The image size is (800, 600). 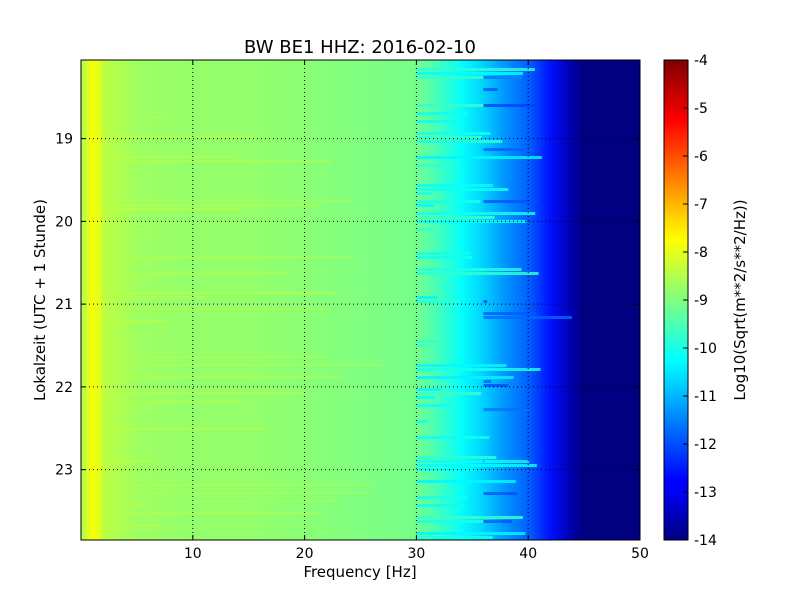 I want to click on colorbar-tick-label: -6, so click(x=701, y=157).